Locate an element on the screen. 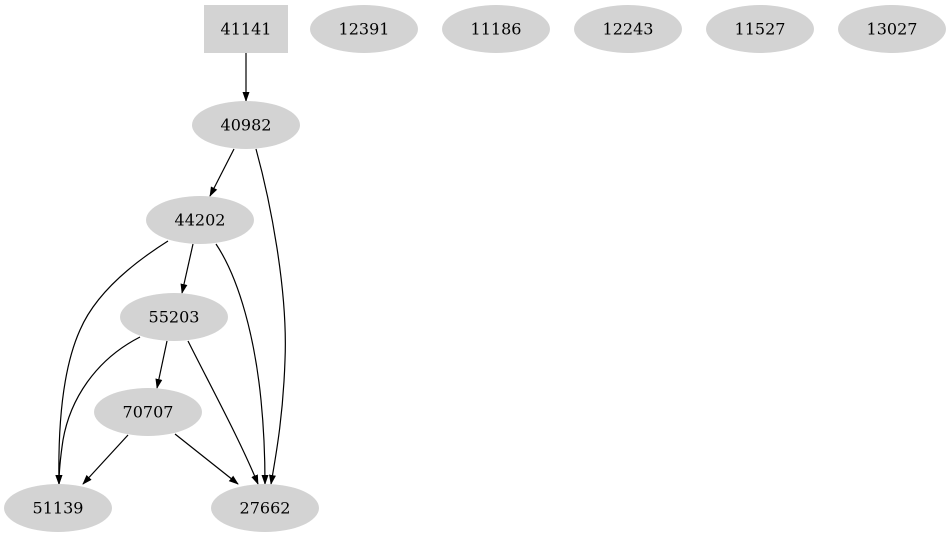 The width and height of the screenshot is (951, 539). node-13027: 13027 is located at coordinates (892, 29).